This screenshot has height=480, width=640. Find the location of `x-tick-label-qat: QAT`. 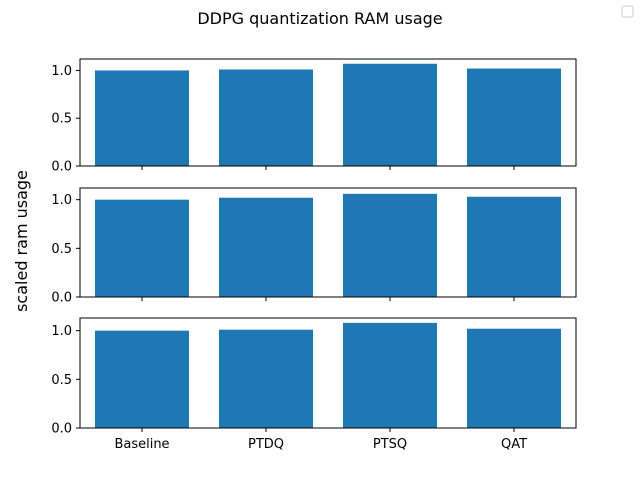

x-tick-label-qat: QAT is located at coordinates (514, 444).